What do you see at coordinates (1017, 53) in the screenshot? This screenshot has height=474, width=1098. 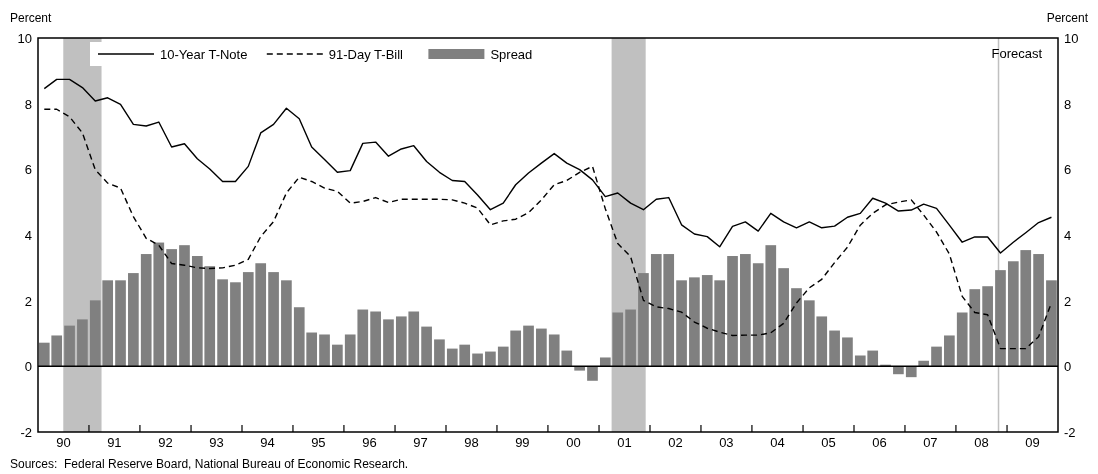 I see `ref-line-label: Forecast` at bounding box center [1017, 53].